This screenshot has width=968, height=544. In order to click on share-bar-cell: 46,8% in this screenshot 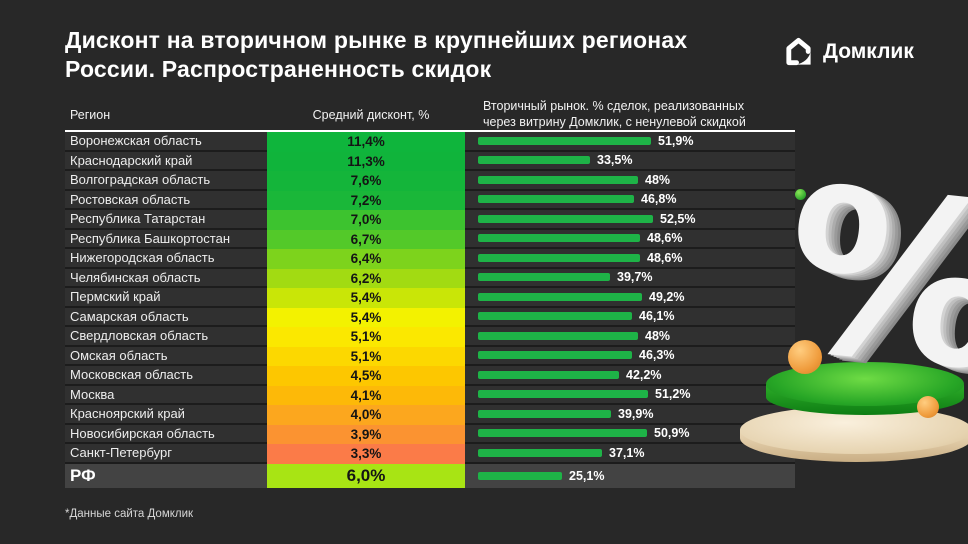, I will do `click(630, 200)`.